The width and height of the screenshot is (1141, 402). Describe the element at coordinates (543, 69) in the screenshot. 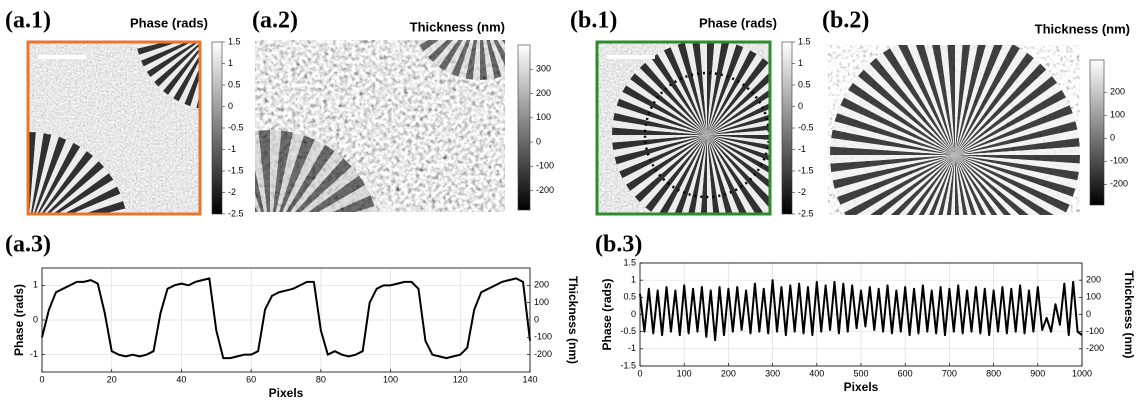

I see `colorbar-tick-label: 300` at that location.